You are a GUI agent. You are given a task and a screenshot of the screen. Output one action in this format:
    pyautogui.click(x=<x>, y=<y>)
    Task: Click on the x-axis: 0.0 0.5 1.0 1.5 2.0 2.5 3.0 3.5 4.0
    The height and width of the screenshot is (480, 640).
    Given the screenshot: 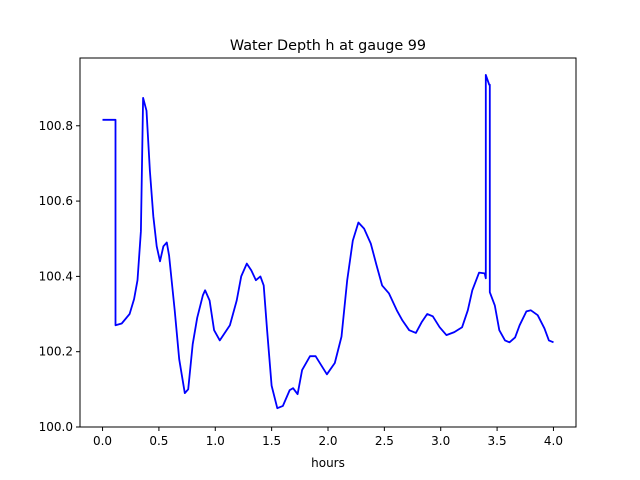 What is the action you would take?
    pyautogui.click(x=328, y=437)
    